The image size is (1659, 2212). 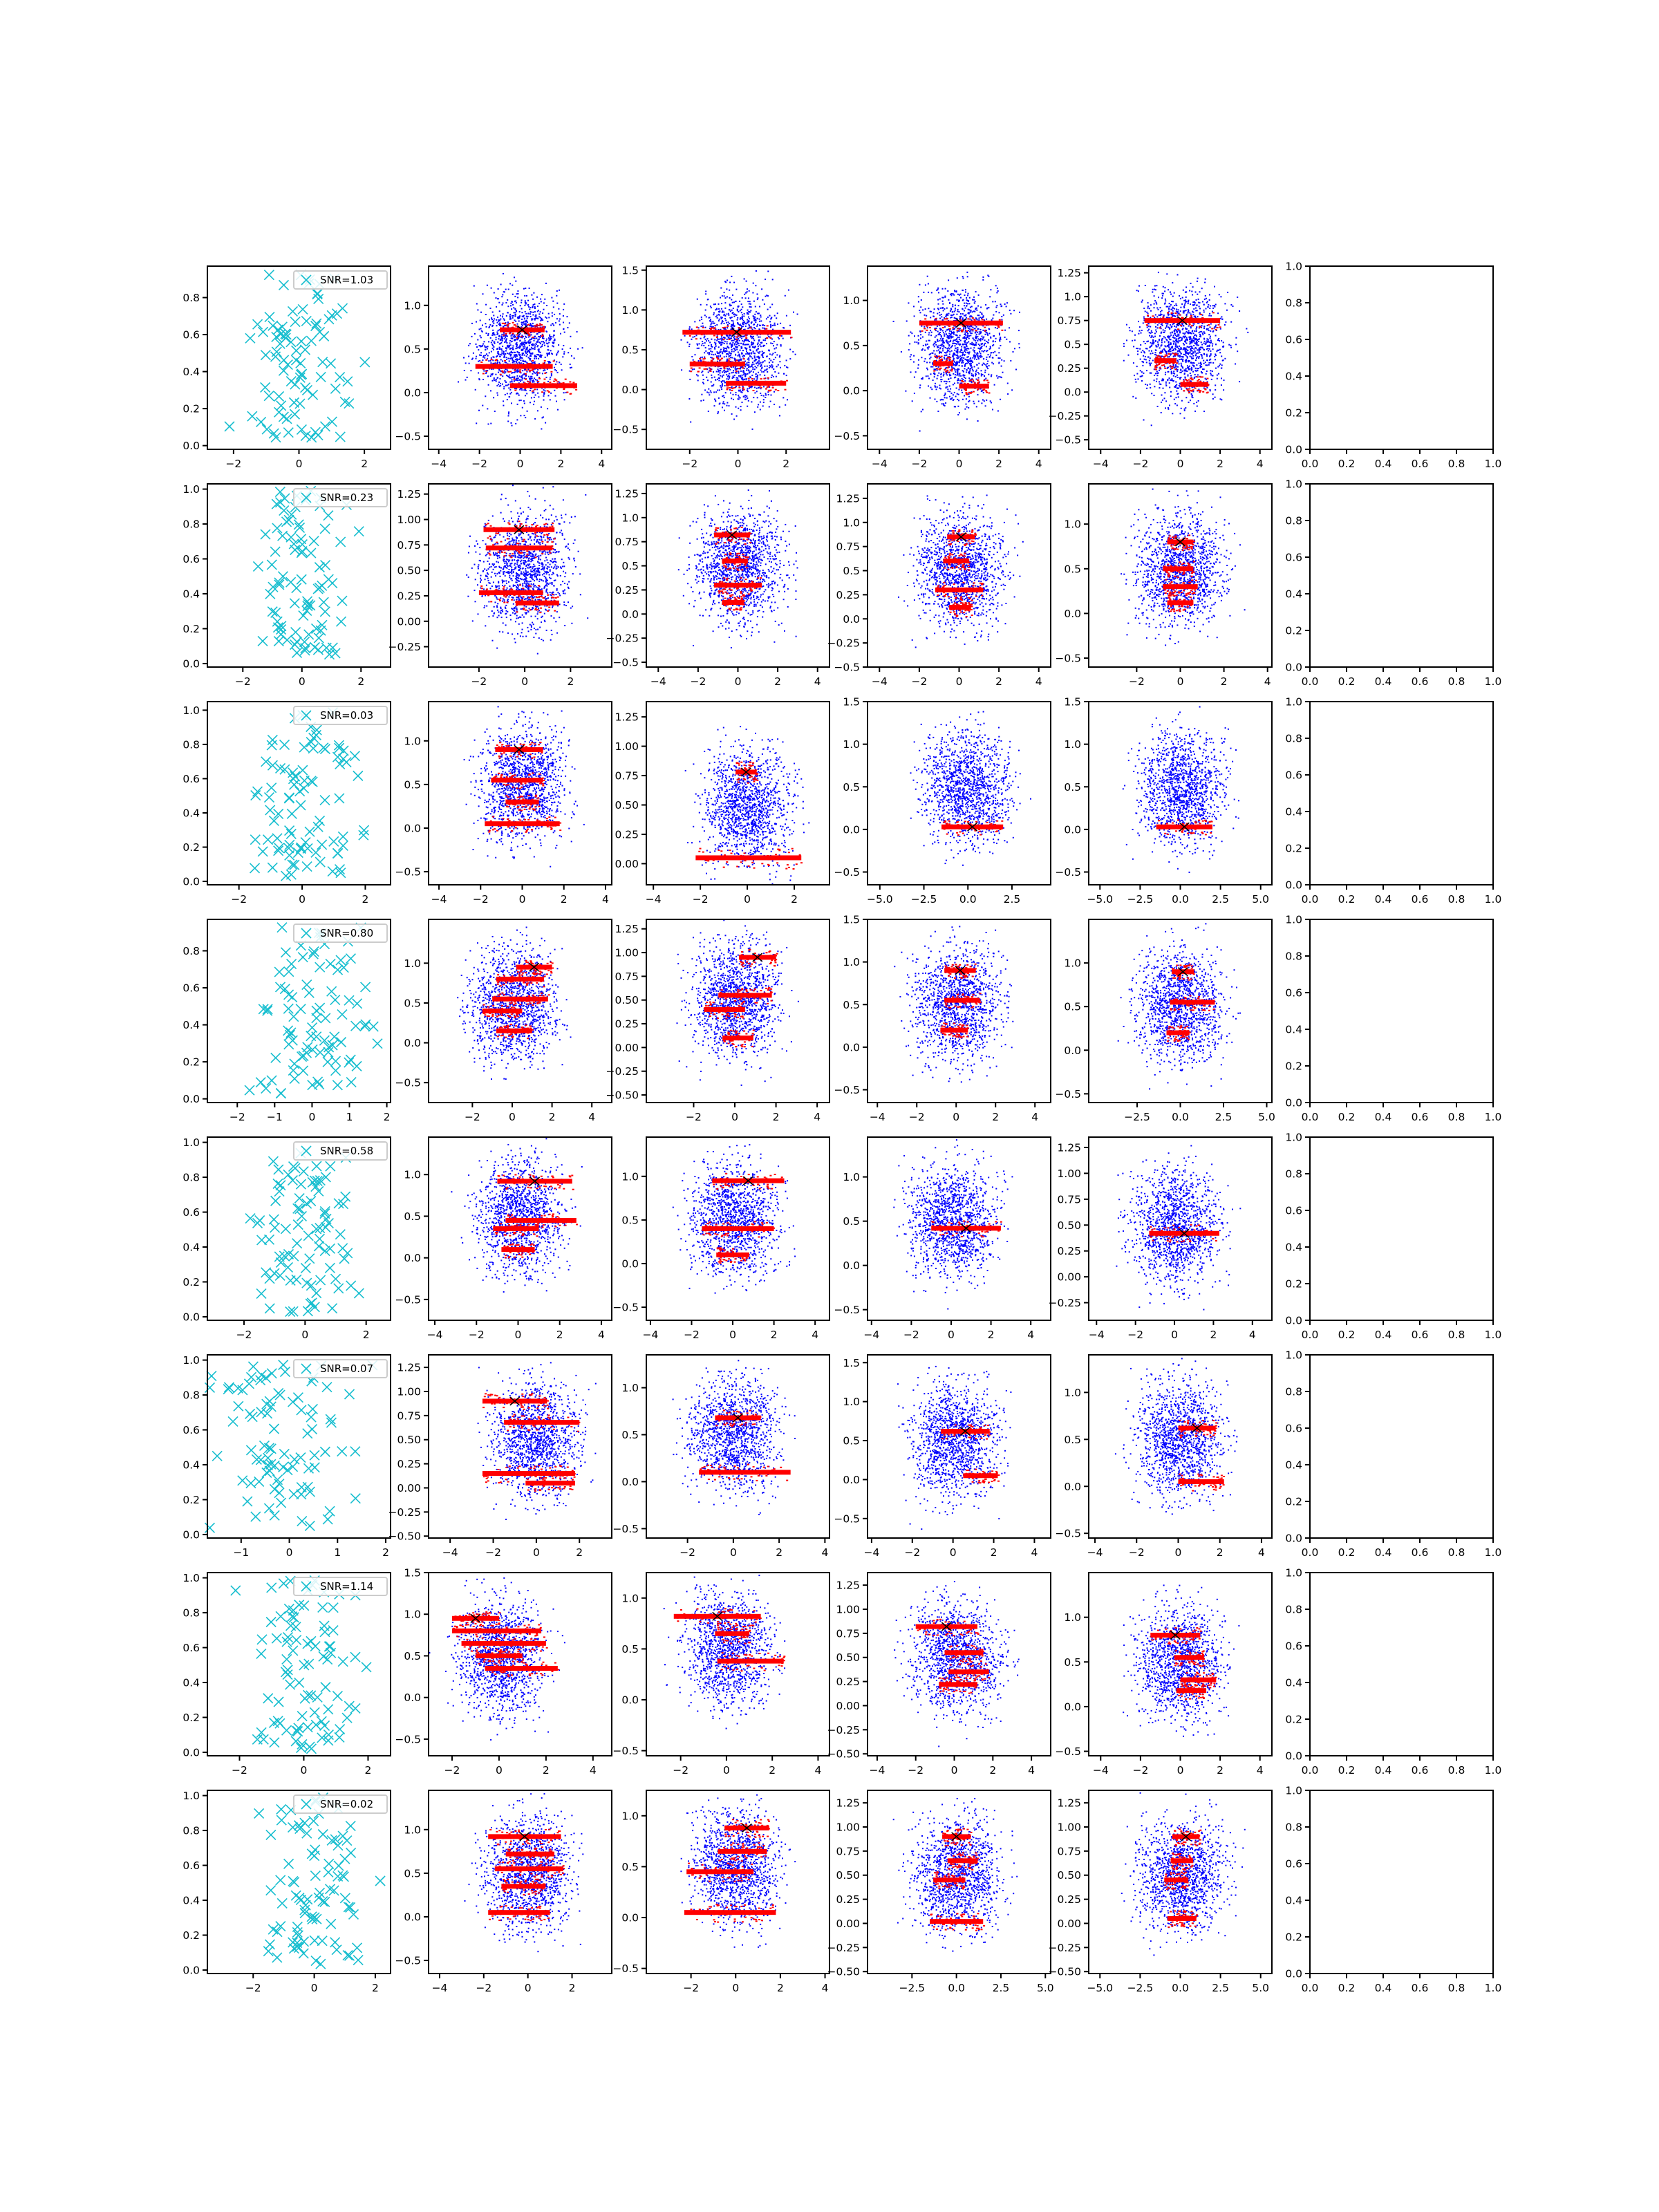 What do you see at coordinates (233, 464) in the screenshot?
I see `x-tick-label: −2` at bounding box center [233, 464].